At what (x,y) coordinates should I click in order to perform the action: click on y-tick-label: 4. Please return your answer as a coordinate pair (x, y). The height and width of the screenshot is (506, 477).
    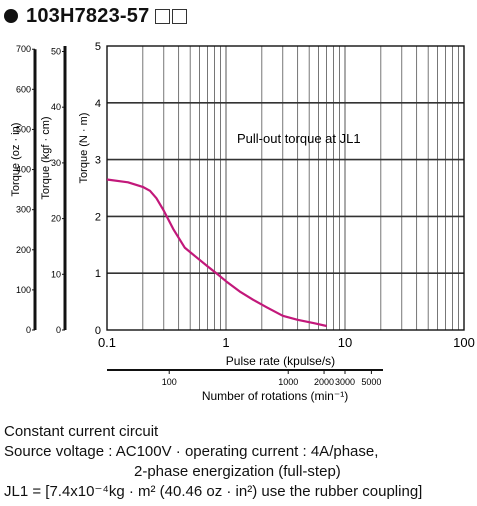
    Looking at the image, I should click on (98, 104).